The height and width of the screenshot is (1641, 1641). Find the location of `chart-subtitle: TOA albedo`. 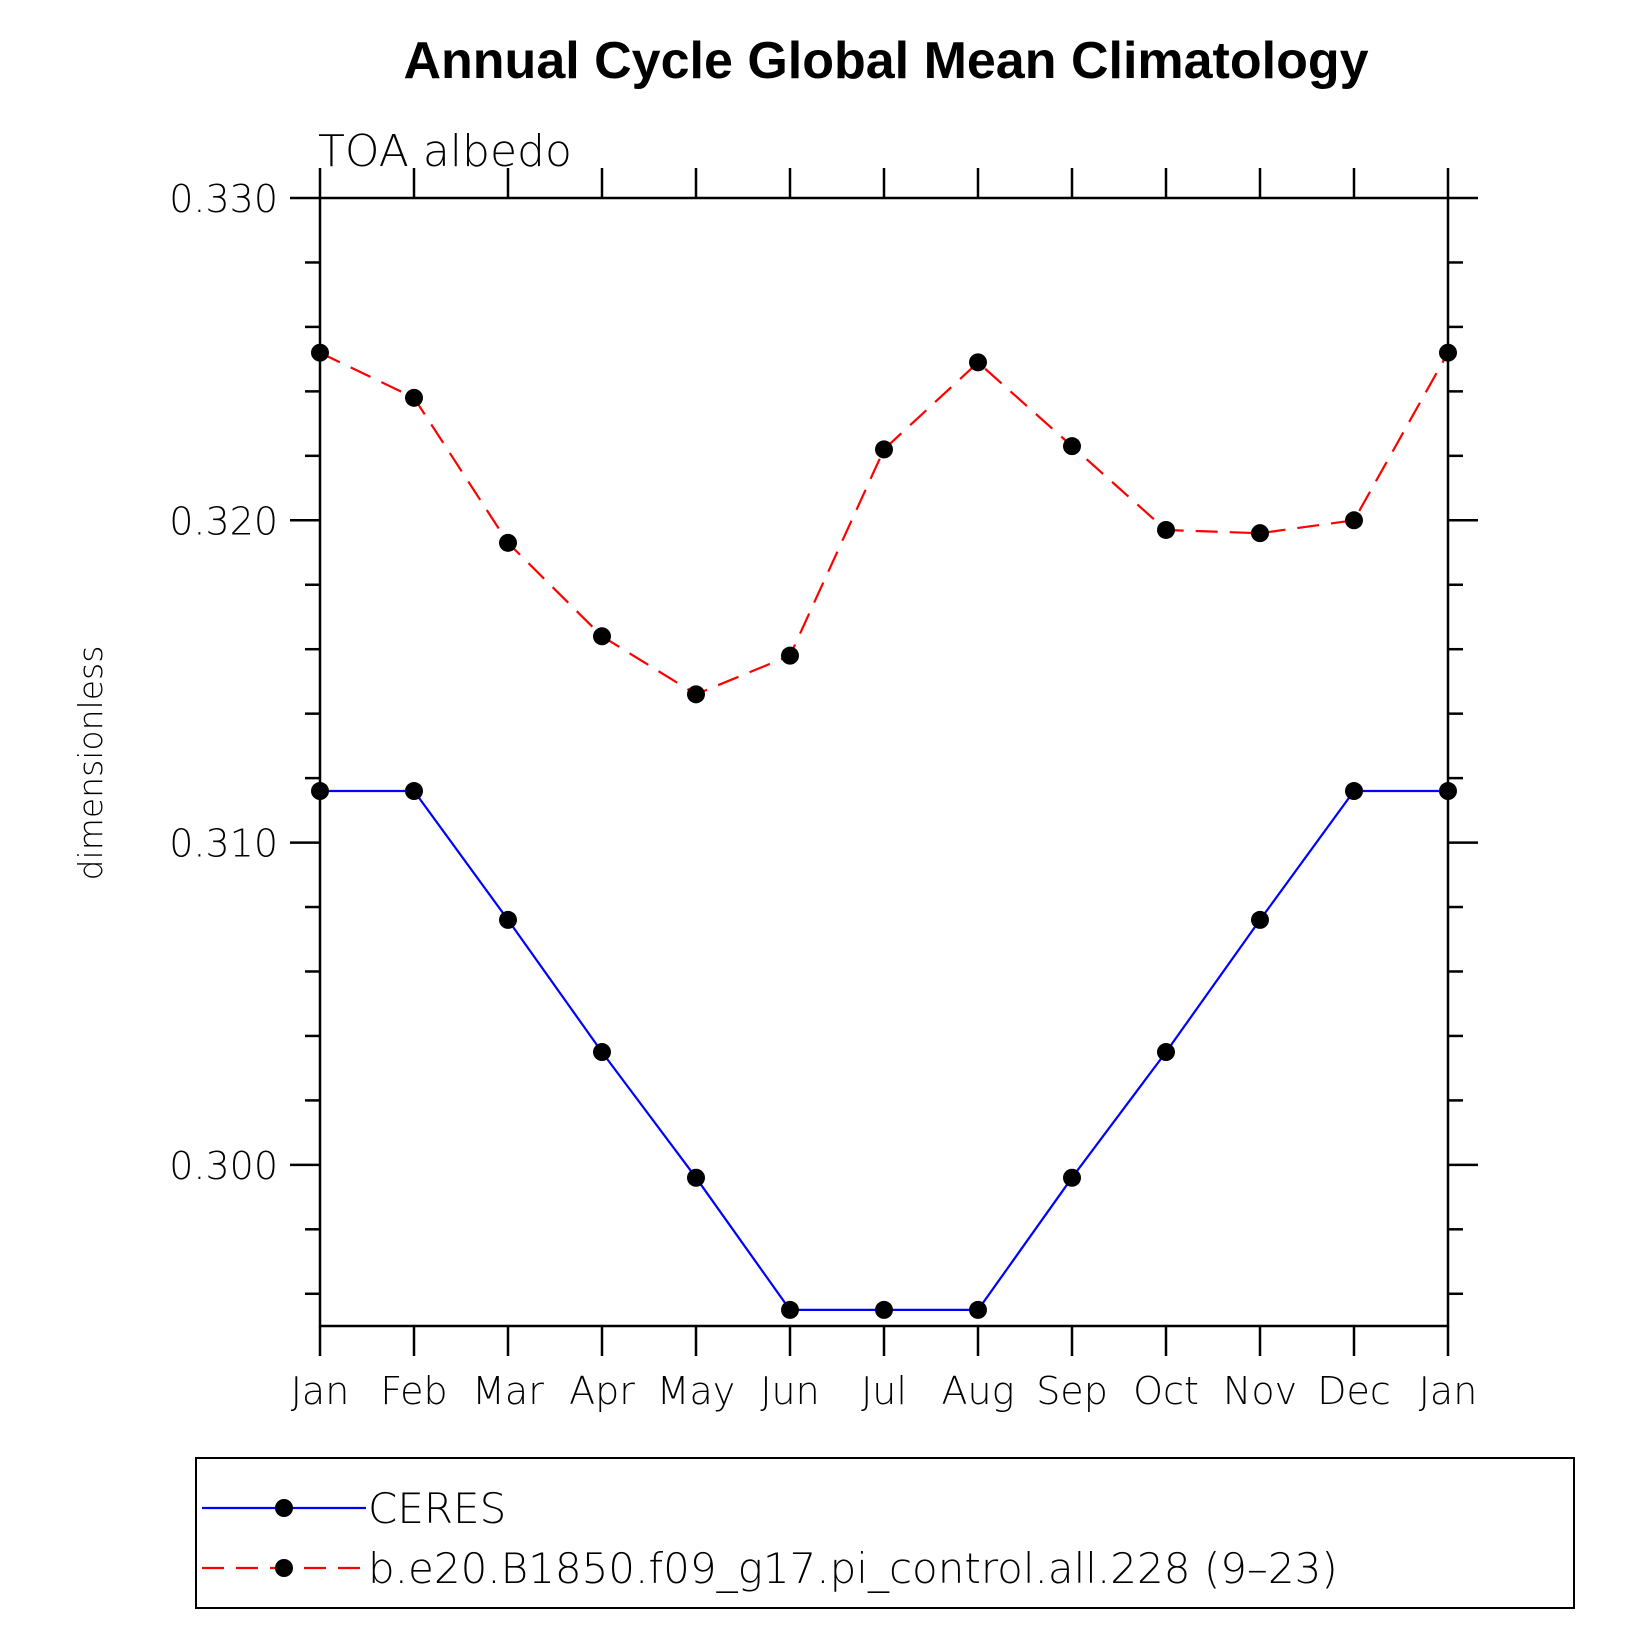

chart-subtitle: TOA albedo is located at coordinates (445, 151).